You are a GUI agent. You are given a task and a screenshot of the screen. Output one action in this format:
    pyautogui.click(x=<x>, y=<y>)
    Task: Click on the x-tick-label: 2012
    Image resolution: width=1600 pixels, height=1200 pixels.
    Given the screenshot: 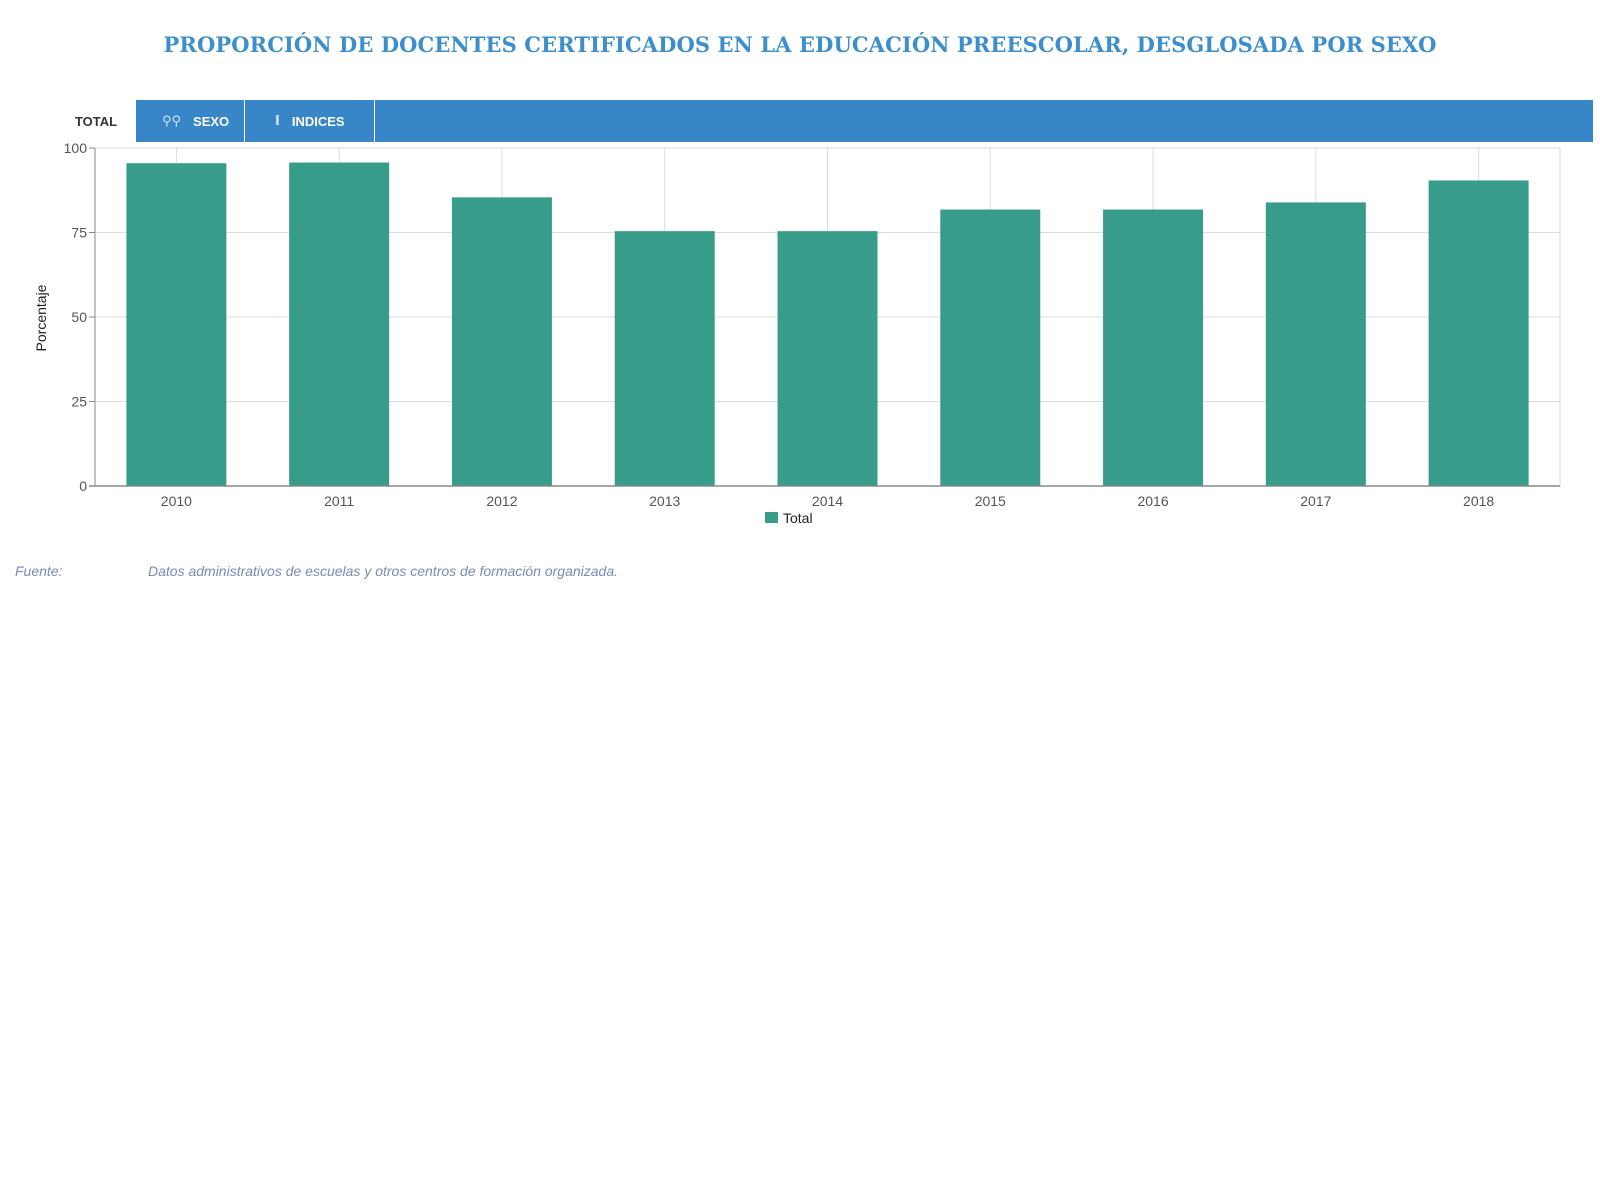 What is the action you would take?
    pyautogui.click(x=501, y=501)
    